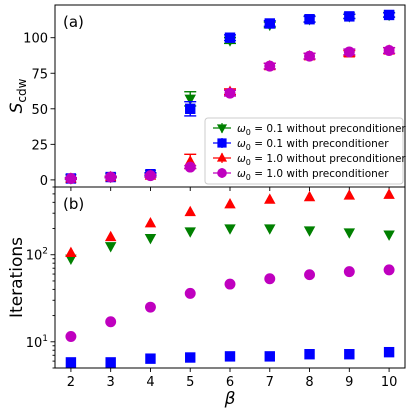  Describe the element at coordinates (37, 342) in the screenshot. I see `y-tick-label: 10¹` at that location.